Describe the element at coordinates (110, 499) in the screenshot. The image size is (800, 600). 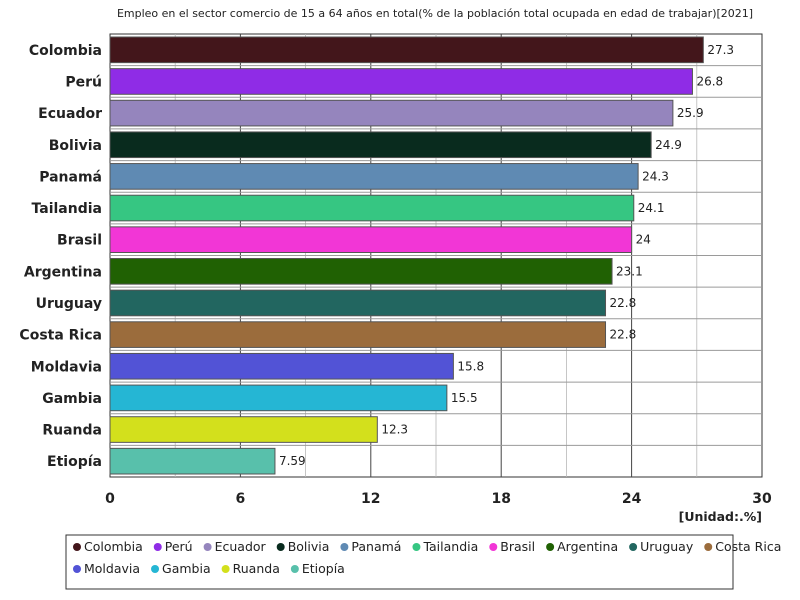
I see `x-tick-label: 0` at that location.